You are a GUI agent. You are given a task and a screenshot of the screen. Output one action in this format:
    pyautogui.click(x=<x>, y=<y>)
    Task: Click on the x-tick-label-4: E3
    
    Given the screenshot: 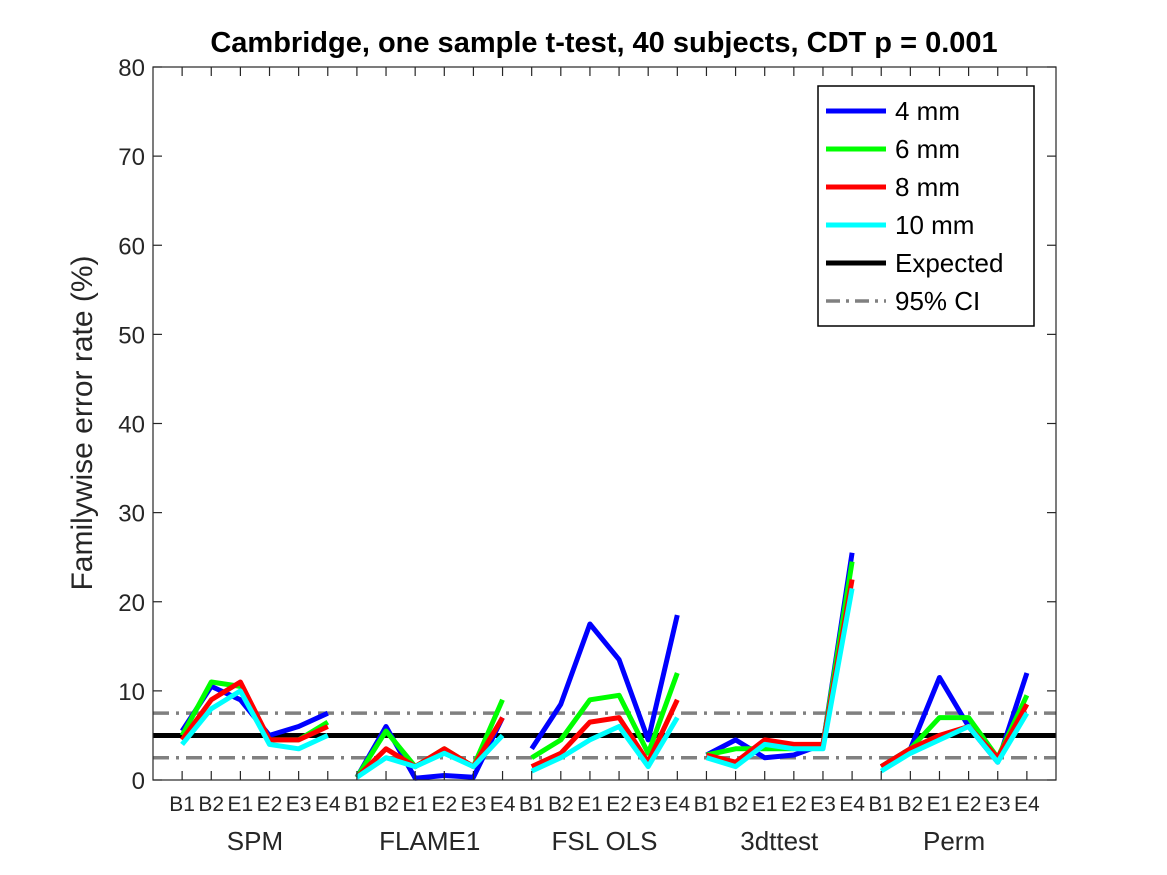 What is the action you would take?
    pyautogui.click(x=299, y=804)
    